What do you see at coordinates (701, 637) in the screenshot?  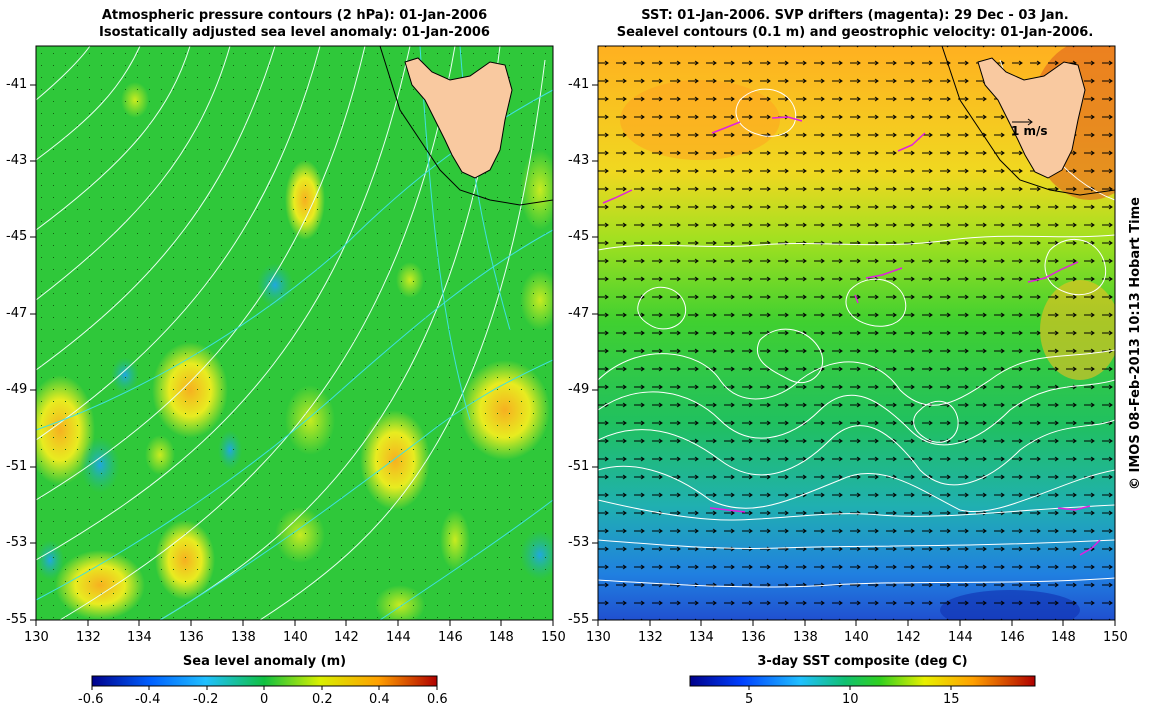 I see `right-x-tick: 134` at bounding box center [701, 637].